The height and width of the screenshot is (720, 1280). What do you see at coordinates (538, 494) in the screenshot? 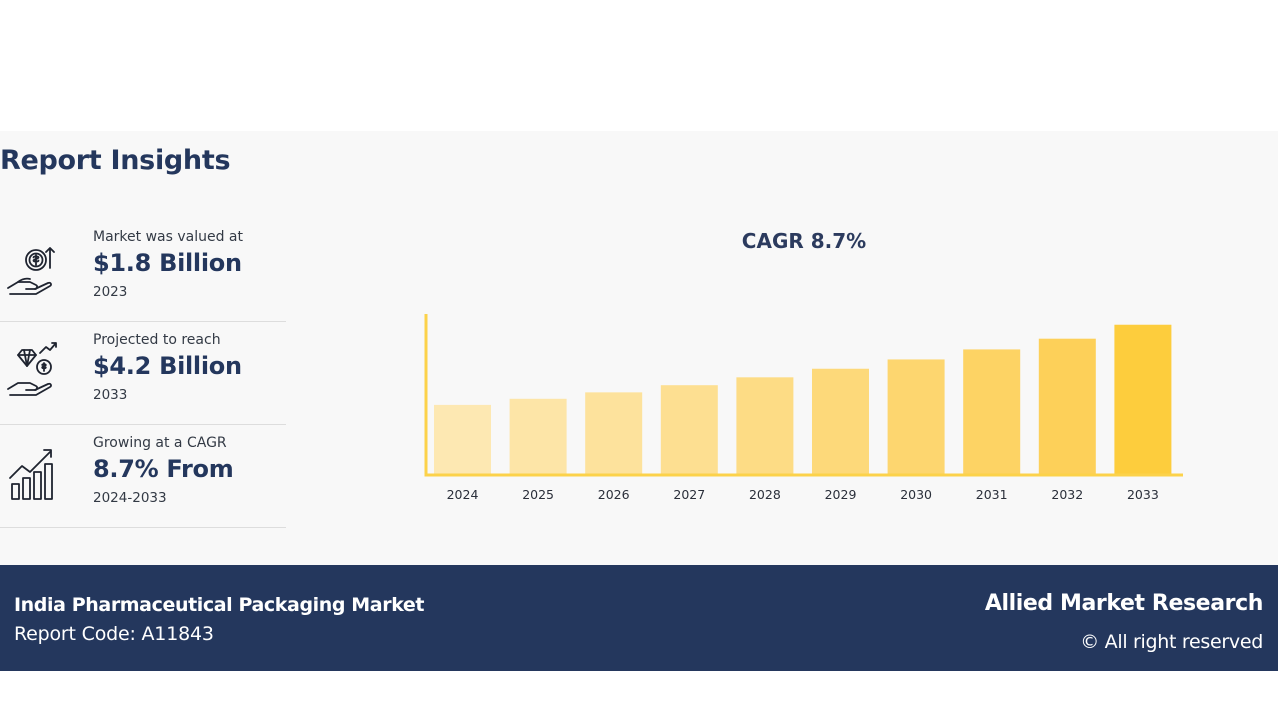
I see `x-tick-label: 2025` at bounding box center [538, 494].